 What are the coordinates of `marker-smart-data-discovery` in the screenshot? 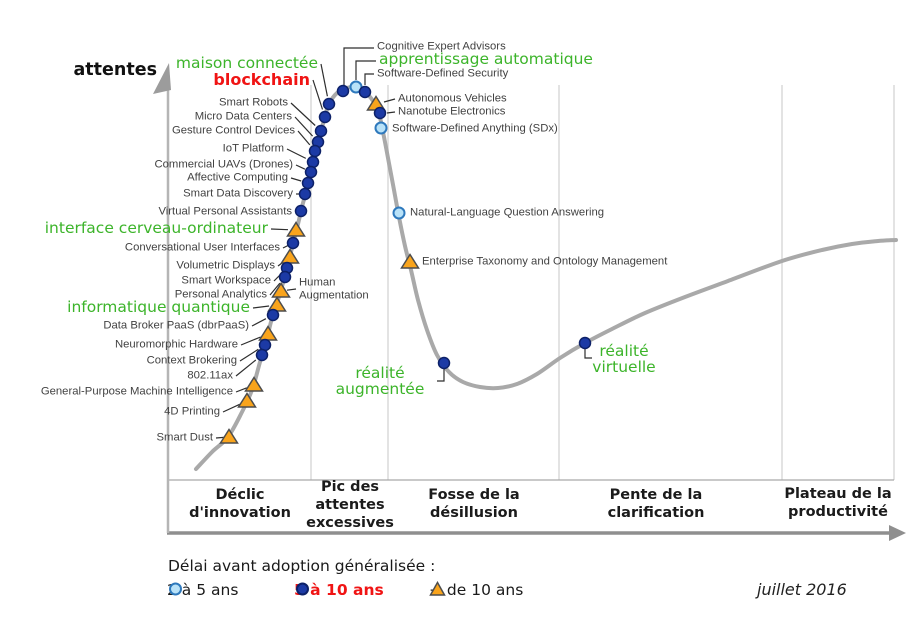 It's located at (305, 194).